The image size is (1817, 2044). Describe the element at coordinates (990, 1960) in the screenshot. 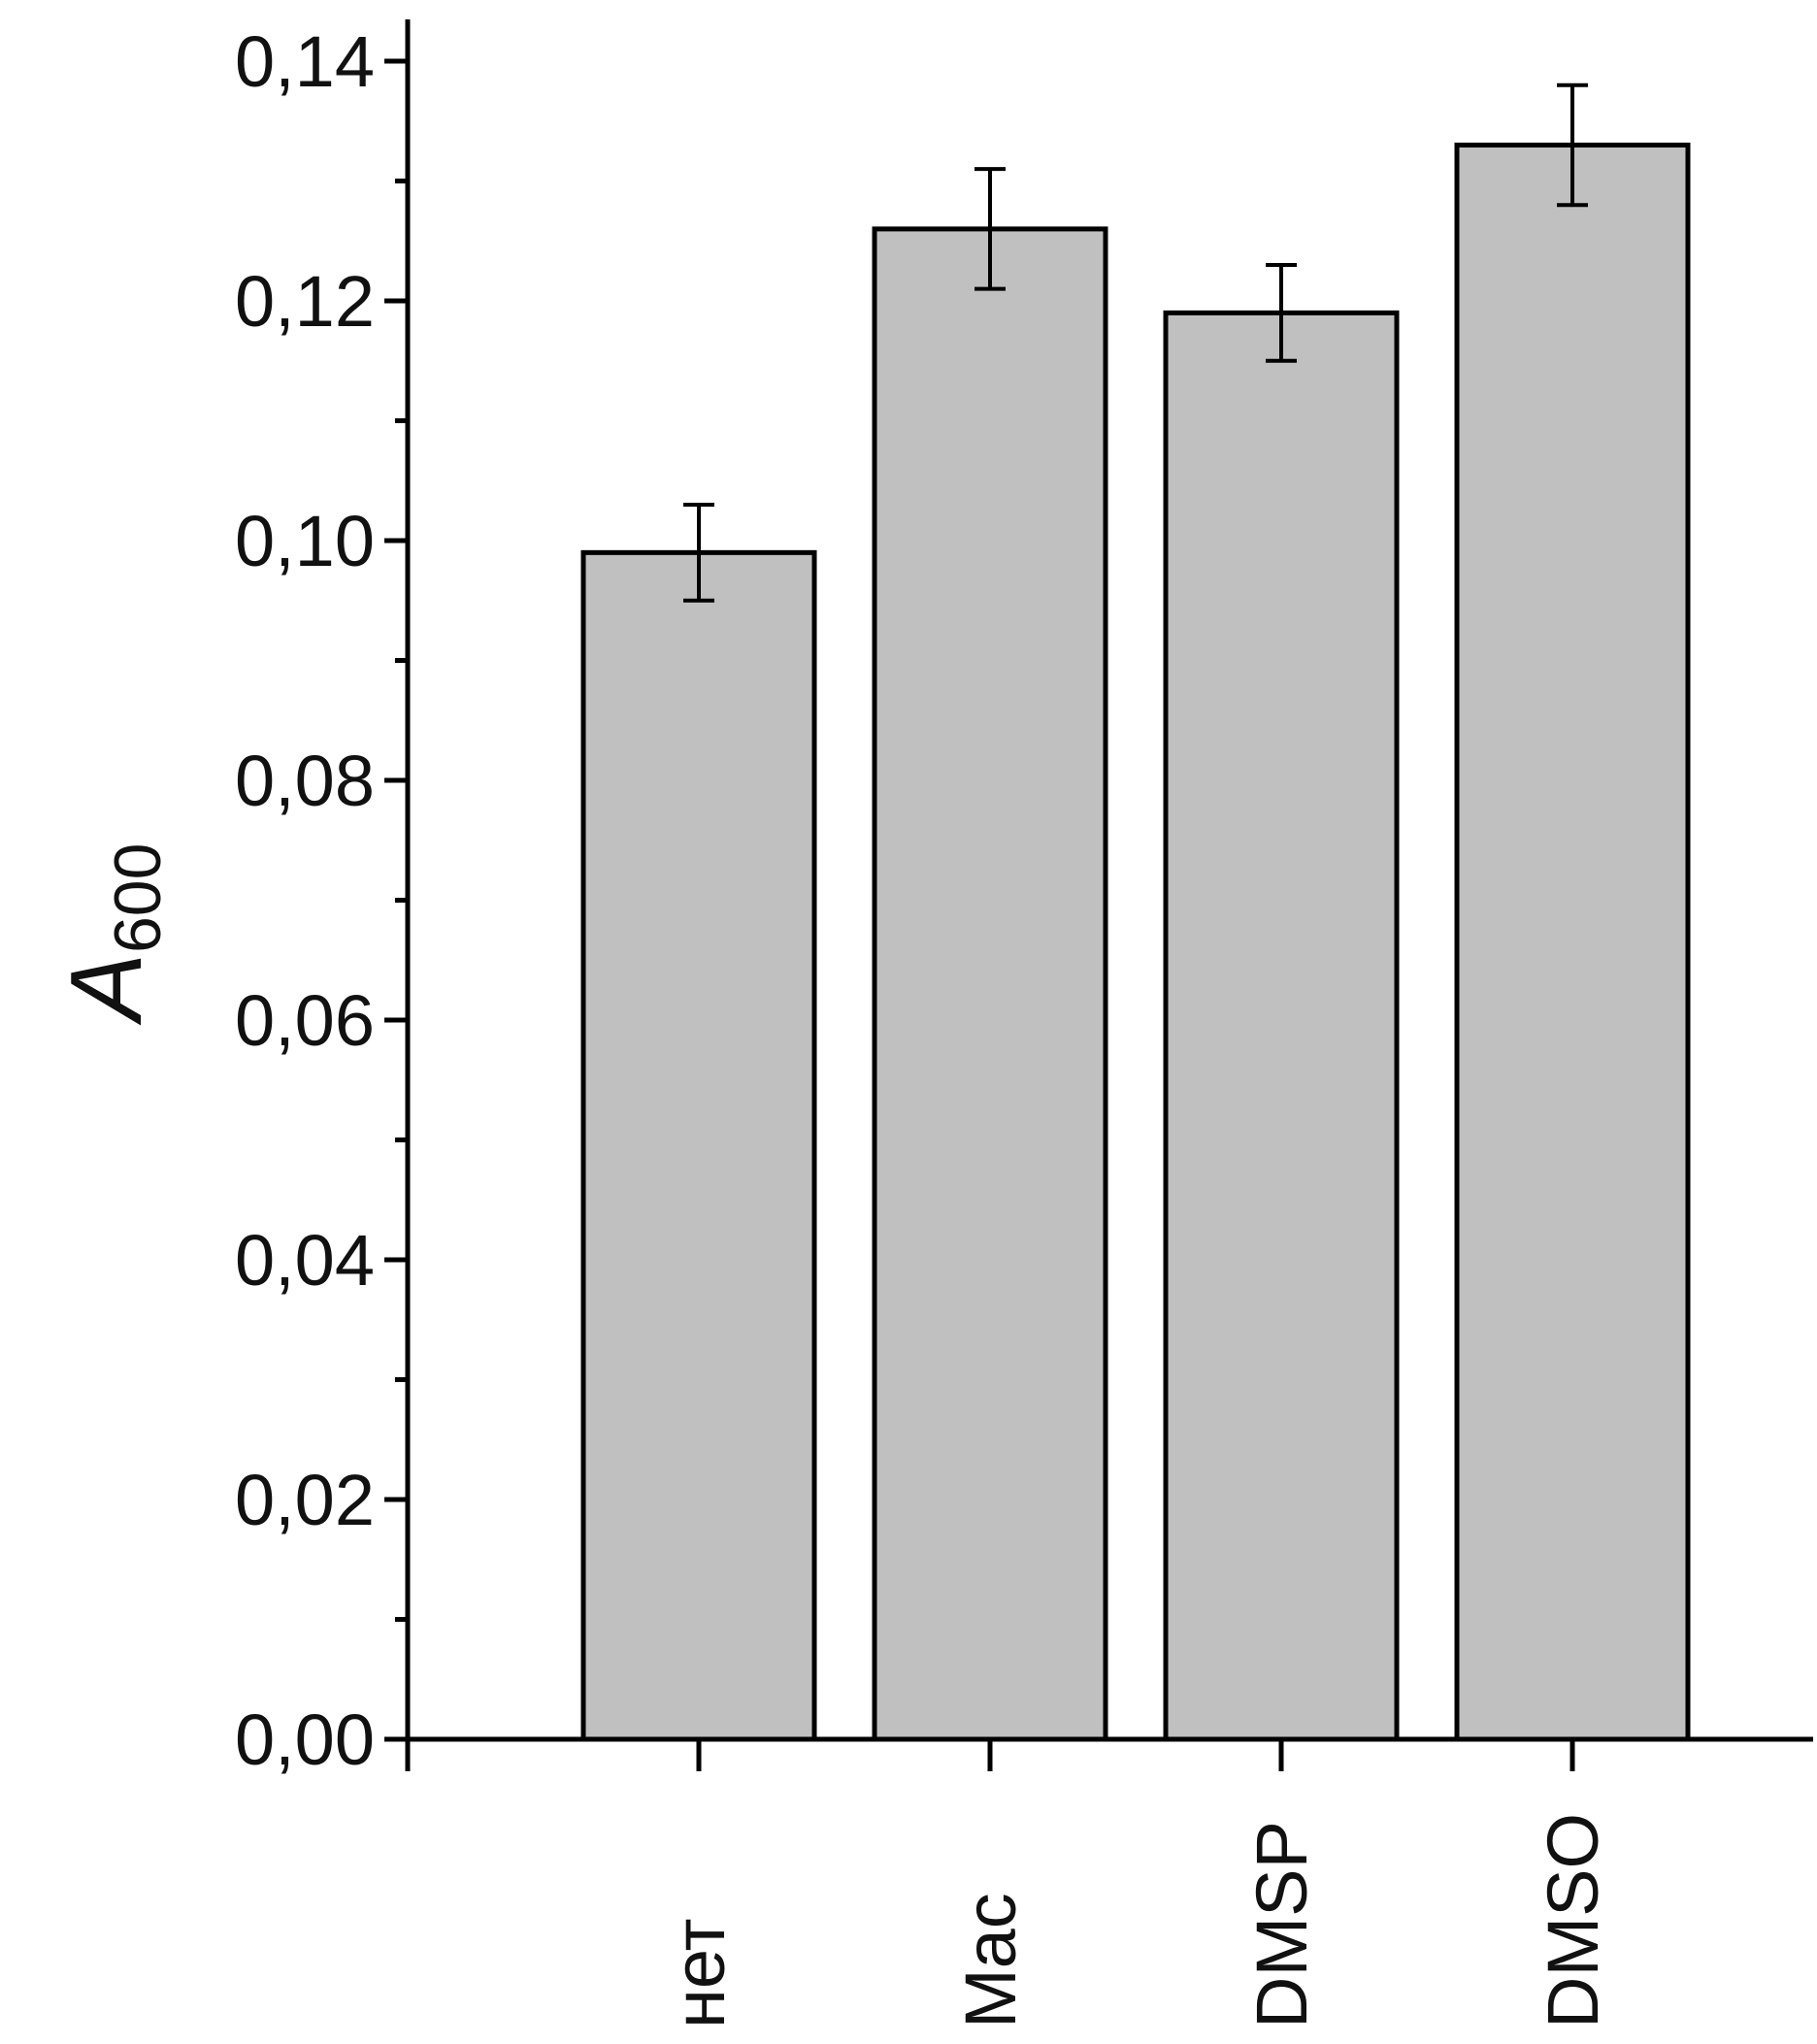

I see `x-tick-label: Mac` at that location.